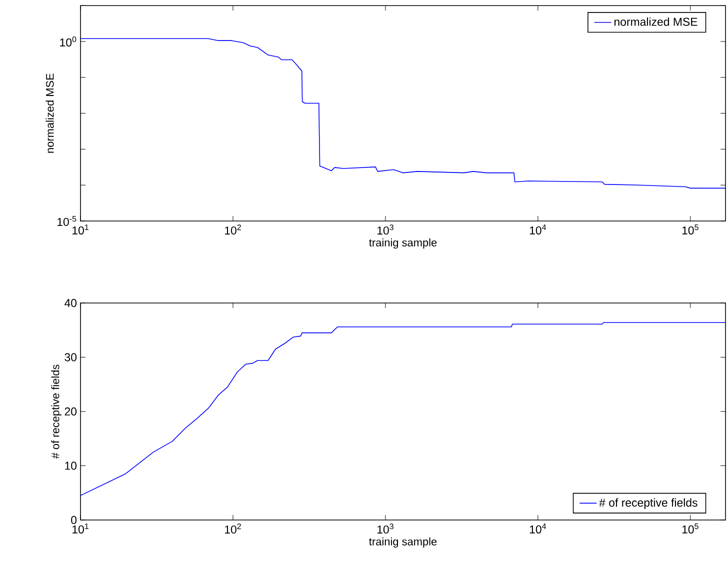 Image resolution: width=727 pixels, height=587 pixels. What do you see at coordinates (70, 411) in the screenshot?
I see `y-tick-label: 20` at bounding box center [70, 411].